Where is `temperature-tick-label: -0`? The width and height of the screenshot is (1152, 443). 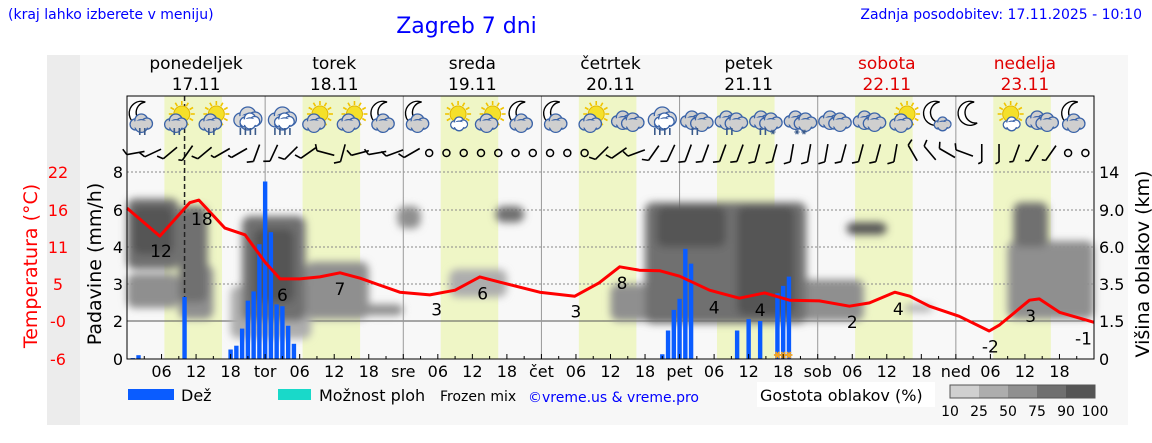 temperature-tick-label: -0 is located at coordinates (58, 321).